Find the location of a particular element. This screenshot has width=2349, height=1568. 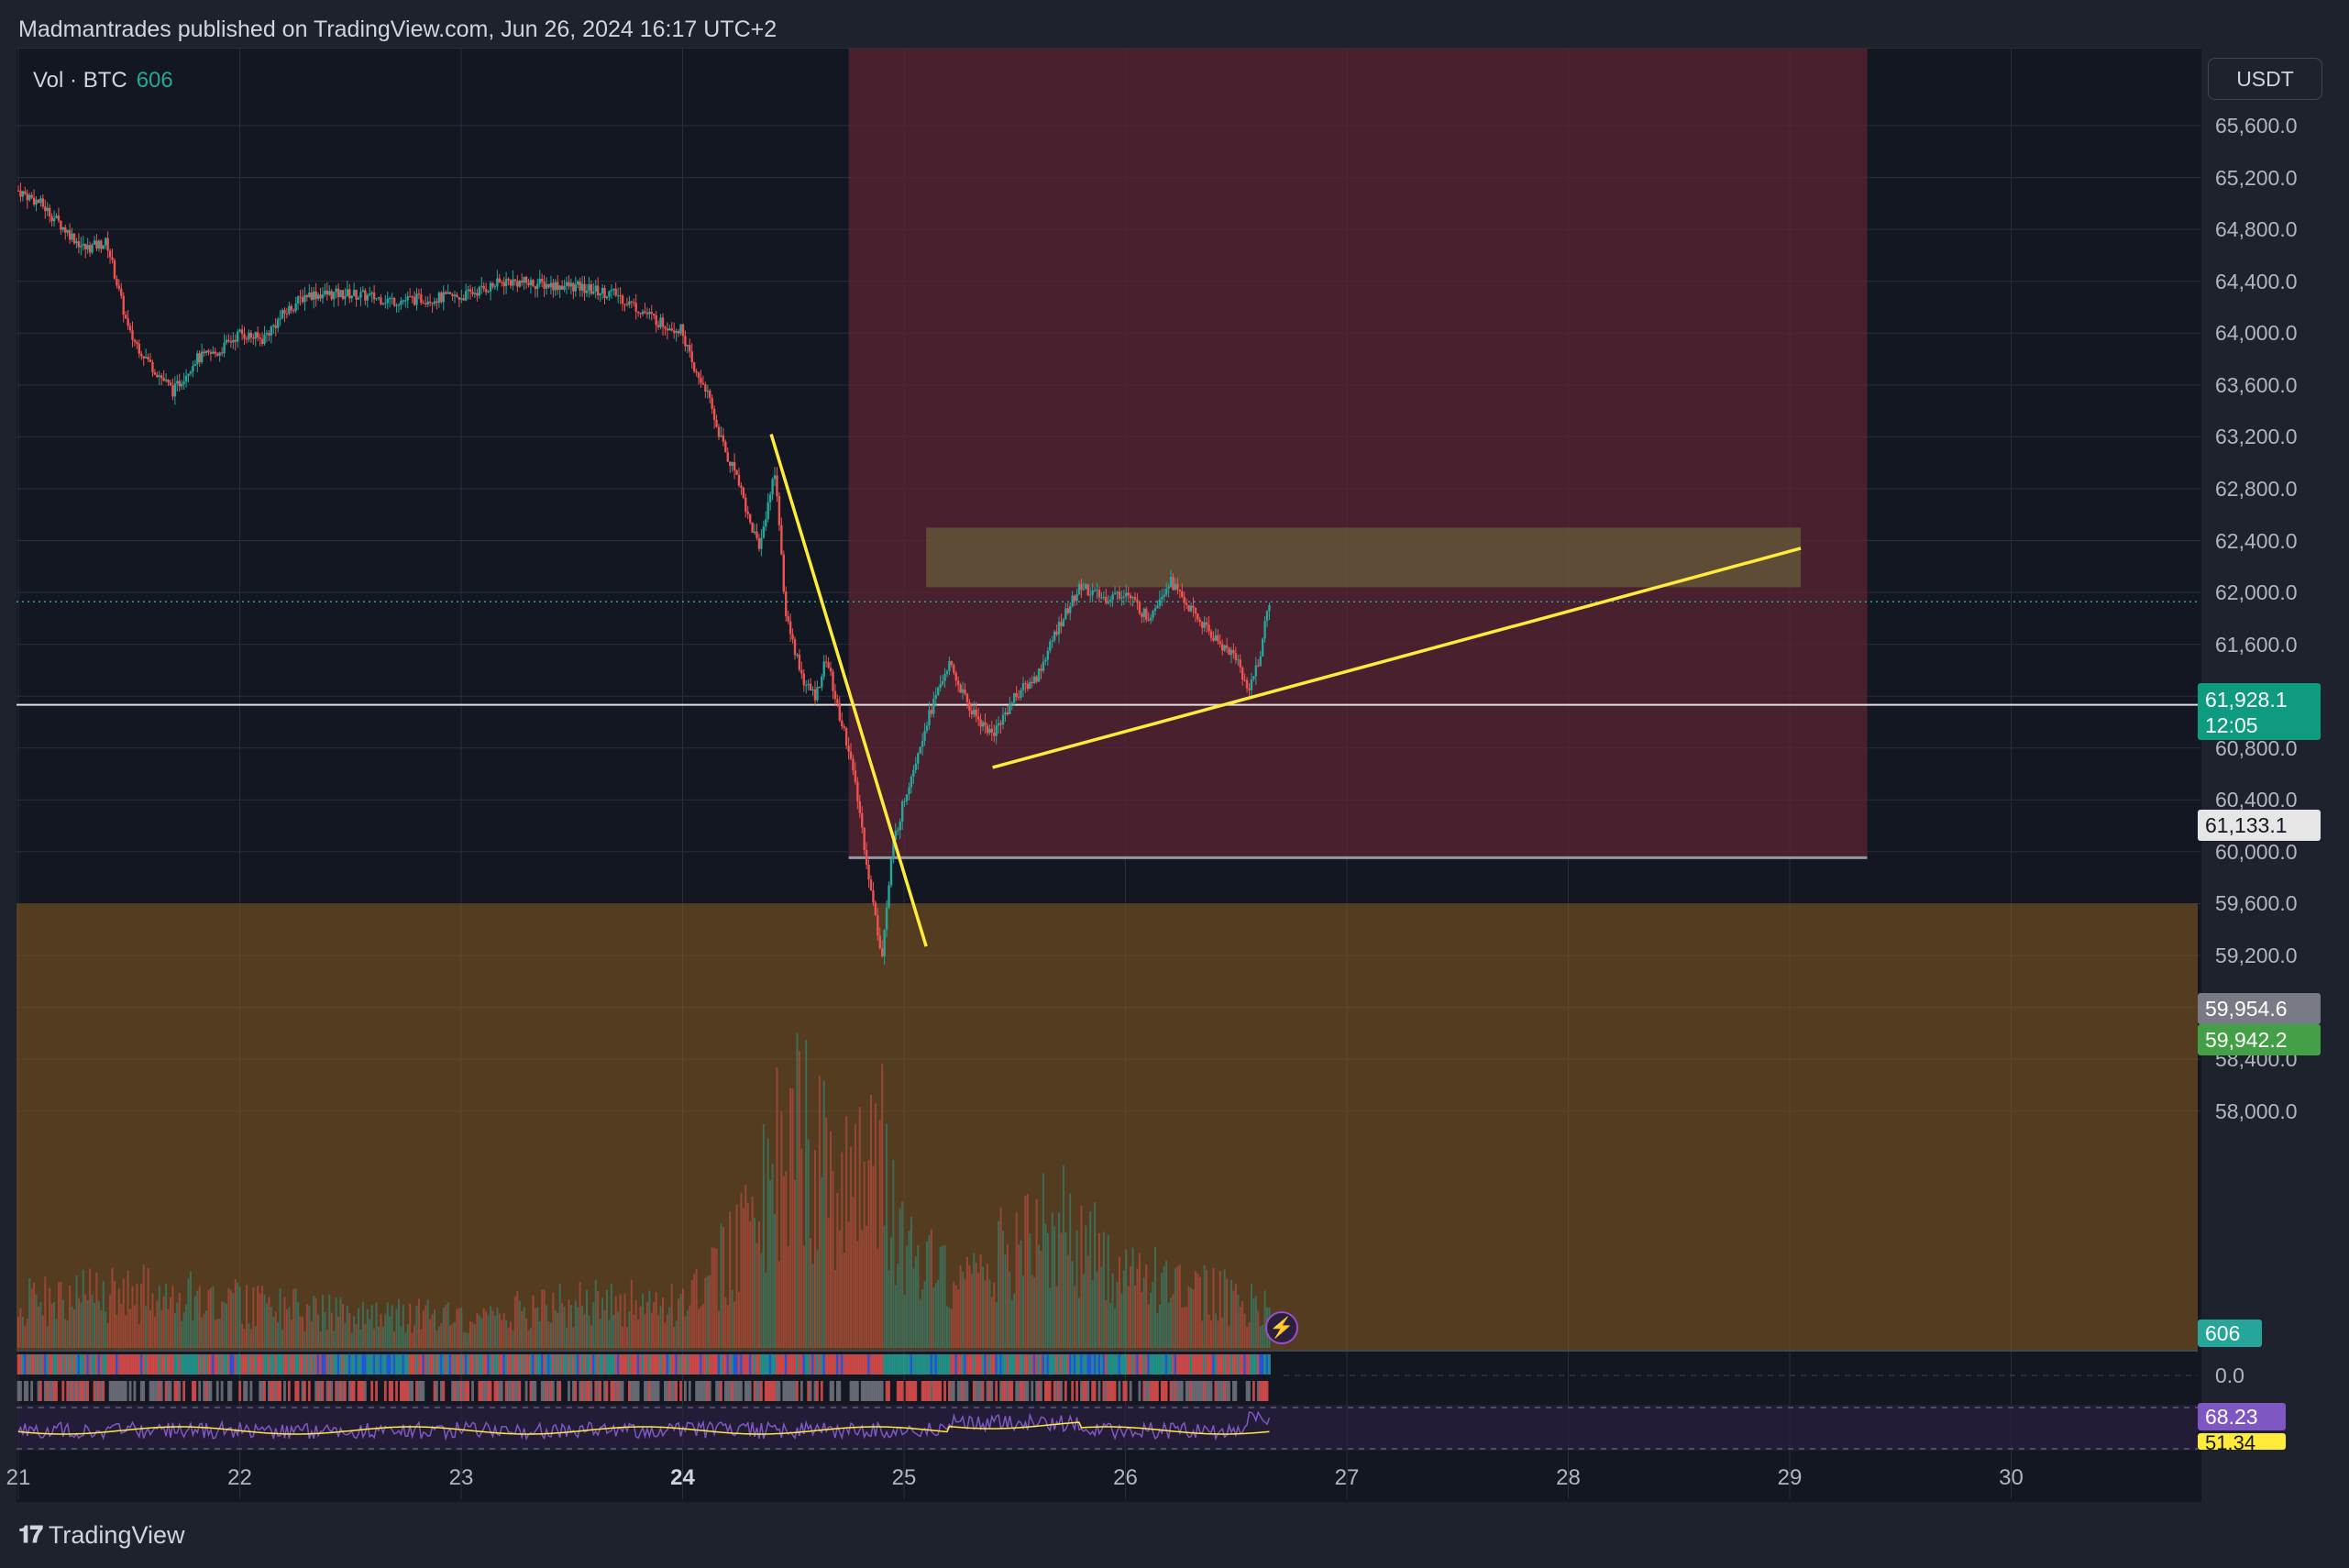

price-tick-label: 62,000.0 is located at coordinates (2256, 592).